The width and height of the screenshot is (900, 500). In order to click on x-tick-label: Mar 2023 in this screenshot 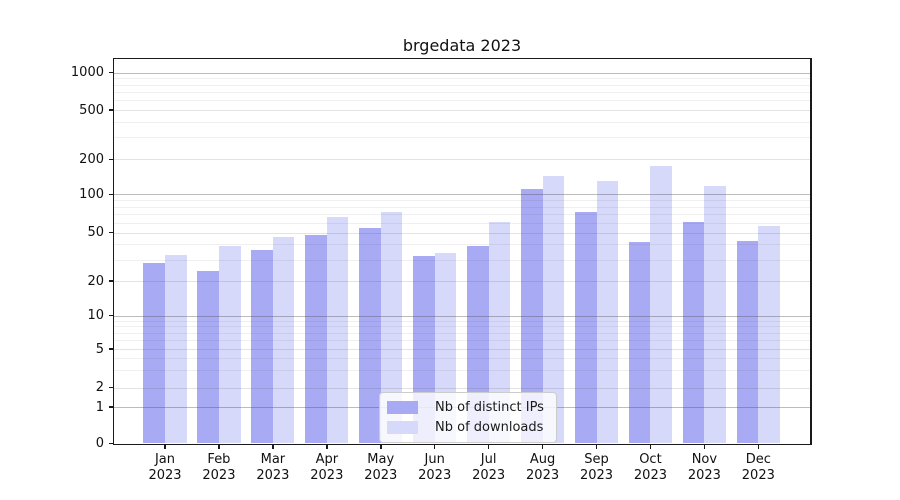, I will do `click(273, 468)`.